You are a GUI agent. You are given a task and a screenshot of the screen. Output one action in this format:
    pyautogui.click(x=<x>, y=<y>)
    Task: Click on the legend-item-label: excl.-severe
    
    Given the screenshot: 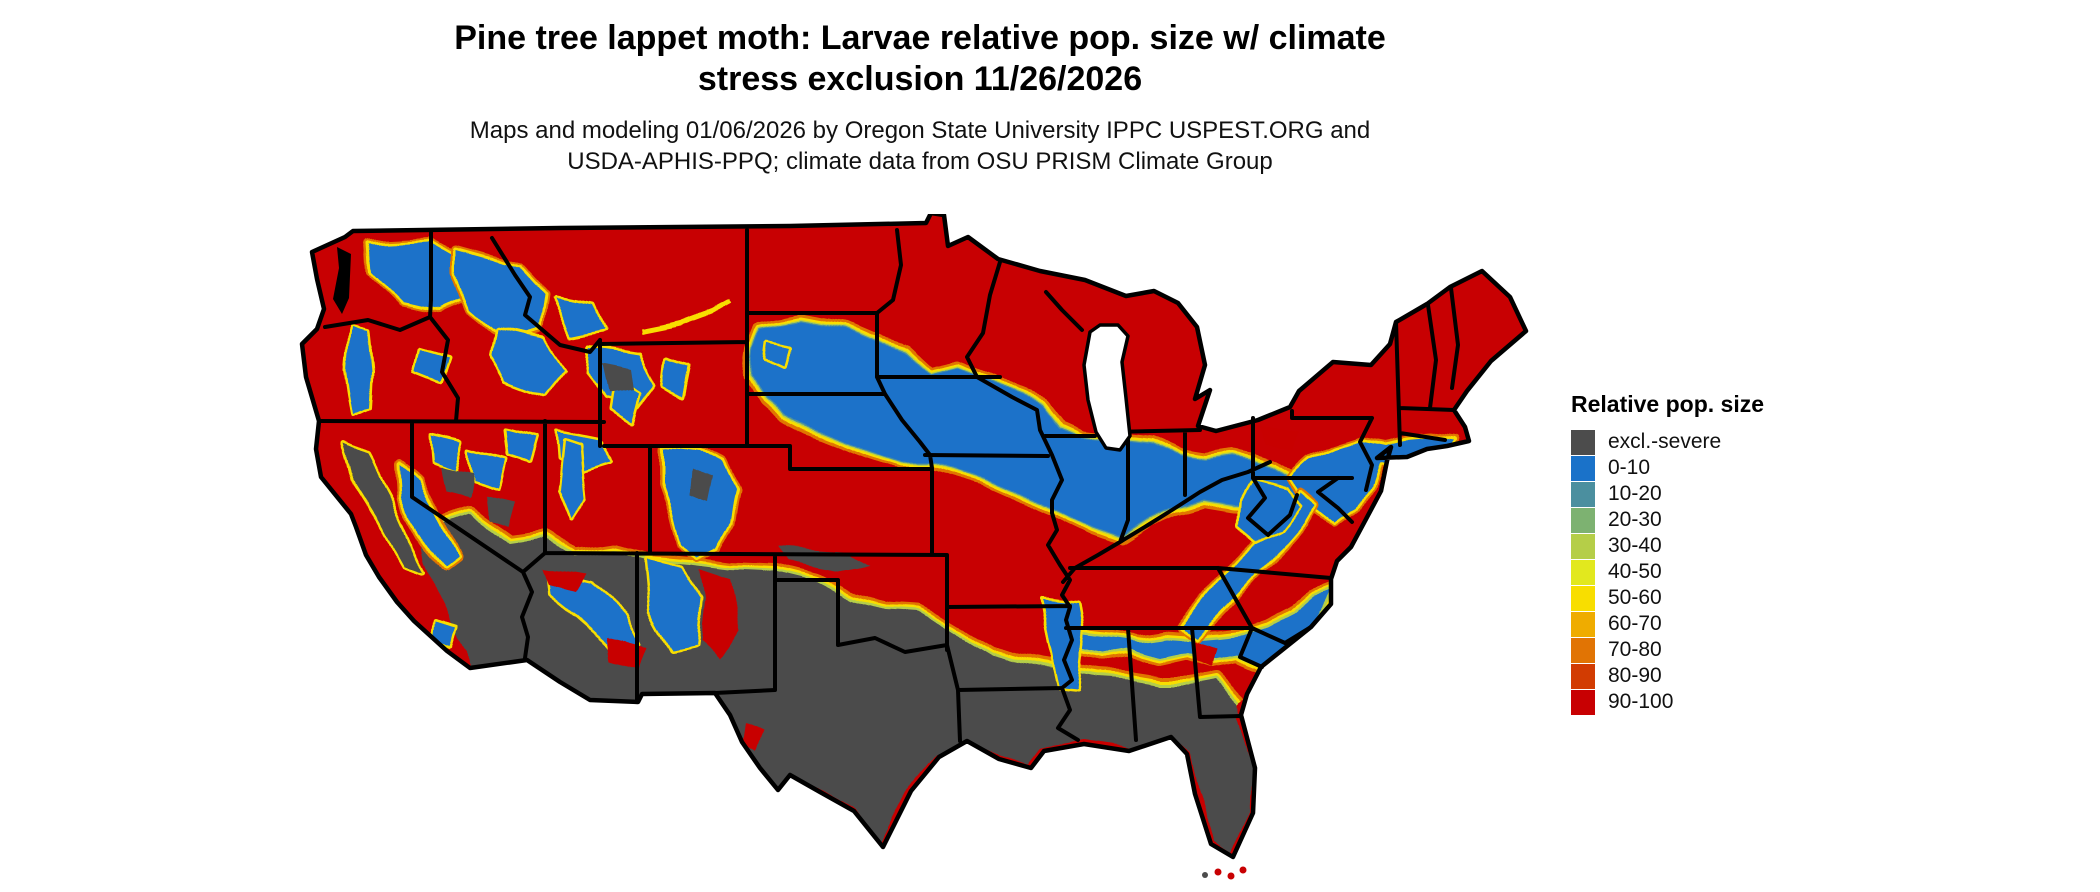 What is the action you would take?
    pyautogui.click(x=1665, y=441)
    